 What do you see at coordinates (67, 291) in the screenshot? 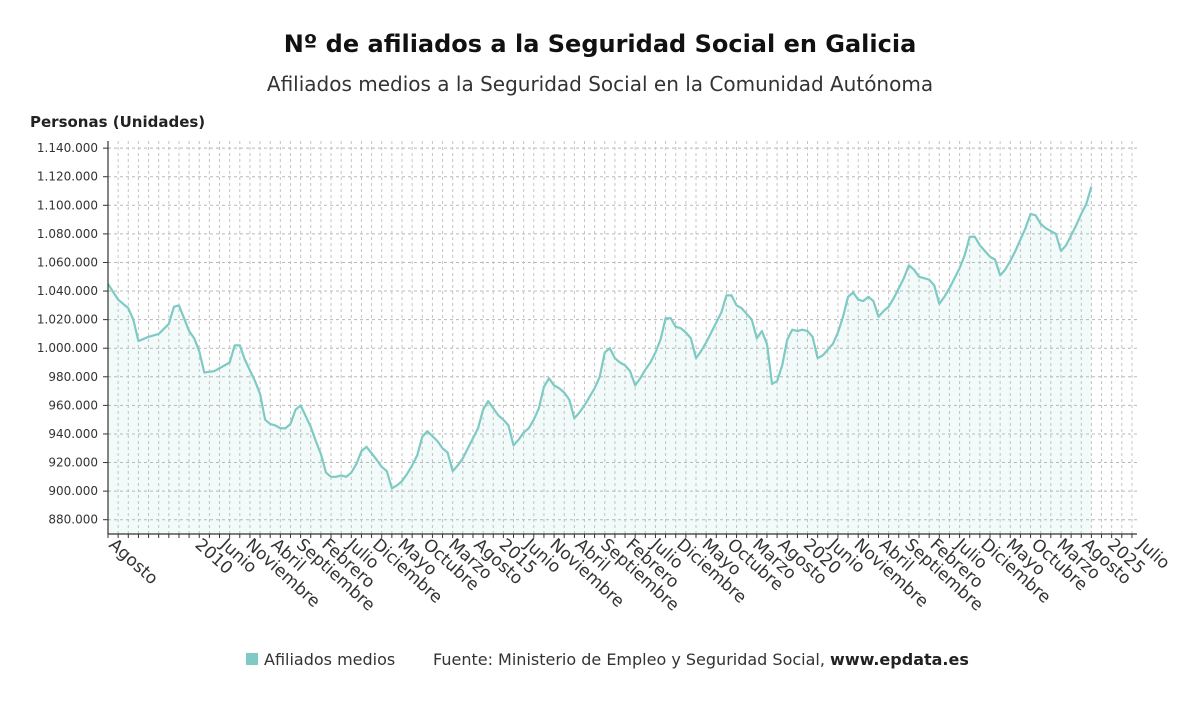
I see `y-tick-label: 1.040.000` at bounding box center [67, 291].